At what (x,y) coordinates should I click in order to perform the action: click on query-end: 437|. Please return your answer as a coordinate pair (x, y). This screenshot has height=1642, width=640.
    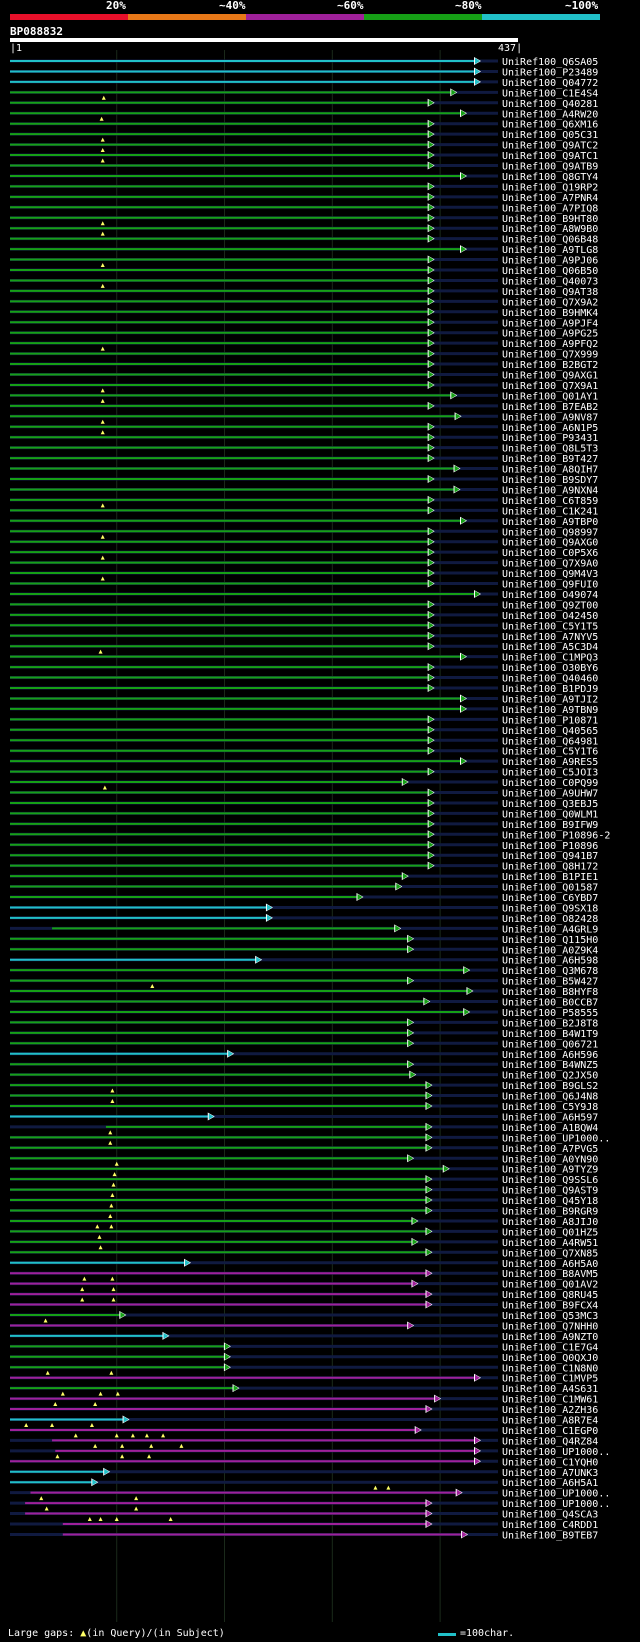
    Looking at the image, I should click on (510, 48).